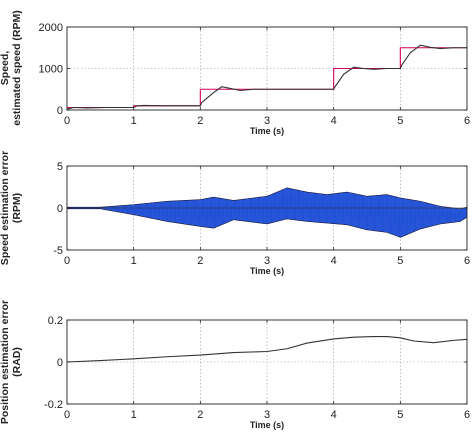 The height and width of the screenshot is (432, 474). I want to click on y-tick-label: 5, so click(60, 167).